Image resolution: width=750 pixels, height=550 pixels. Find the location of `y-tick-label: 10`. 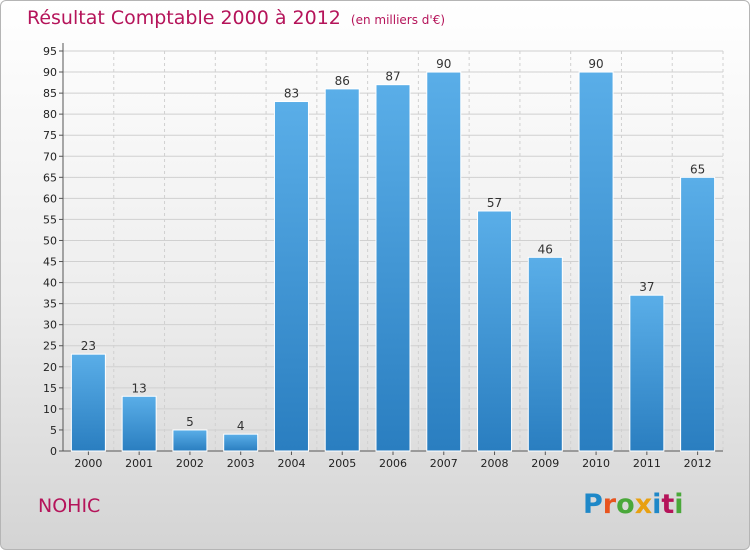

y-tick-label: 10 is located at coordinates (50, 409).